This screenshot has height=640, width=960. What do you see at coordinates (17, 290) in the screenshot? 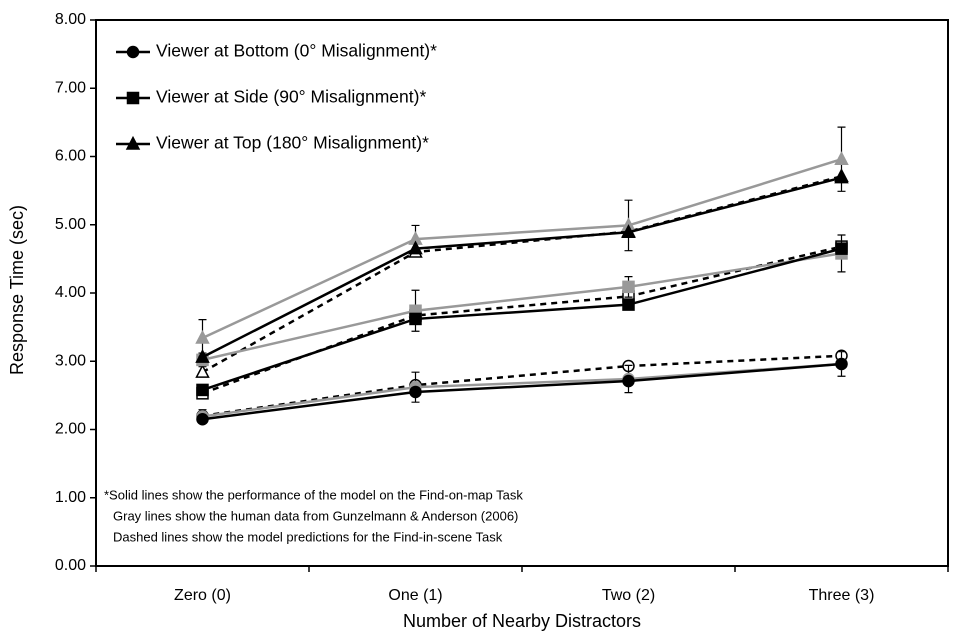
I see `y-axis-label: Response Time (sec)` at bounding box center [17, 290].